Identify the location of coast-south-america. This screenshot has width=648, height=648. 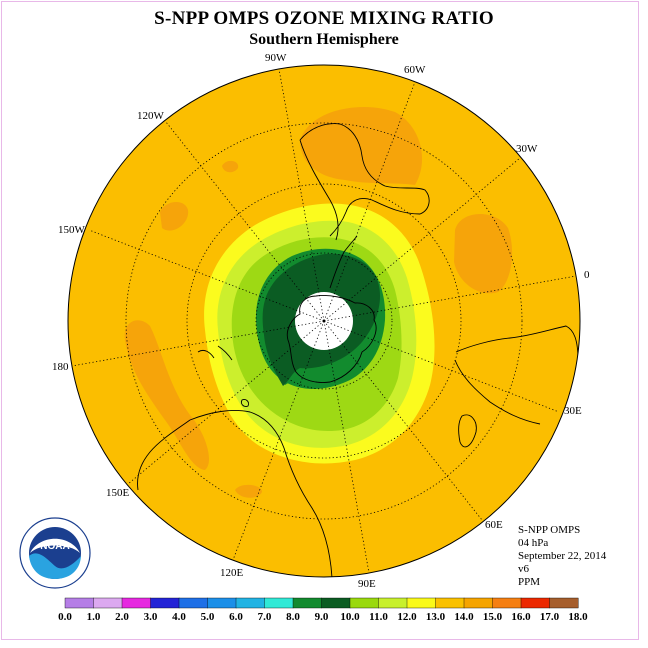
(364, 180).